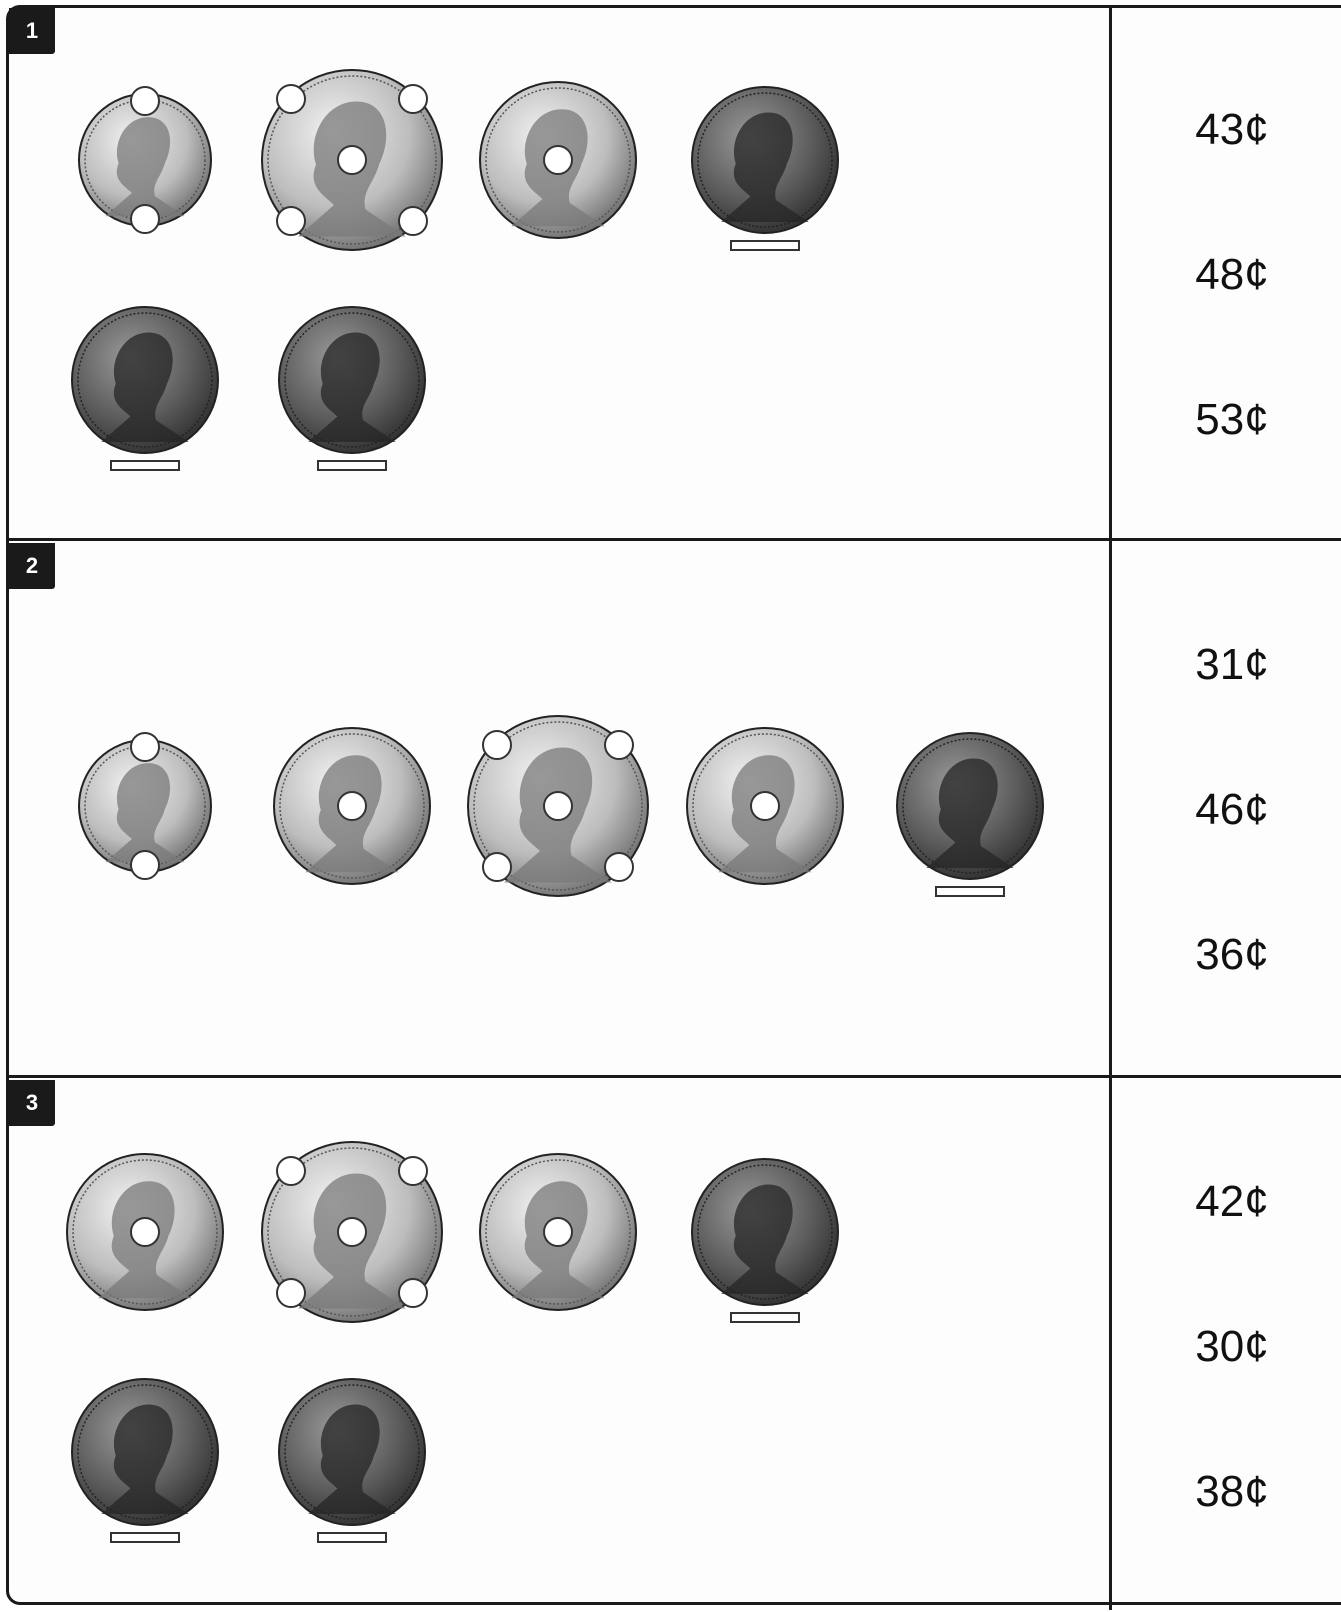 This screenshot has height=1612, width=1341. I want to click on problem-number-badge: 1, so click(32, 31).